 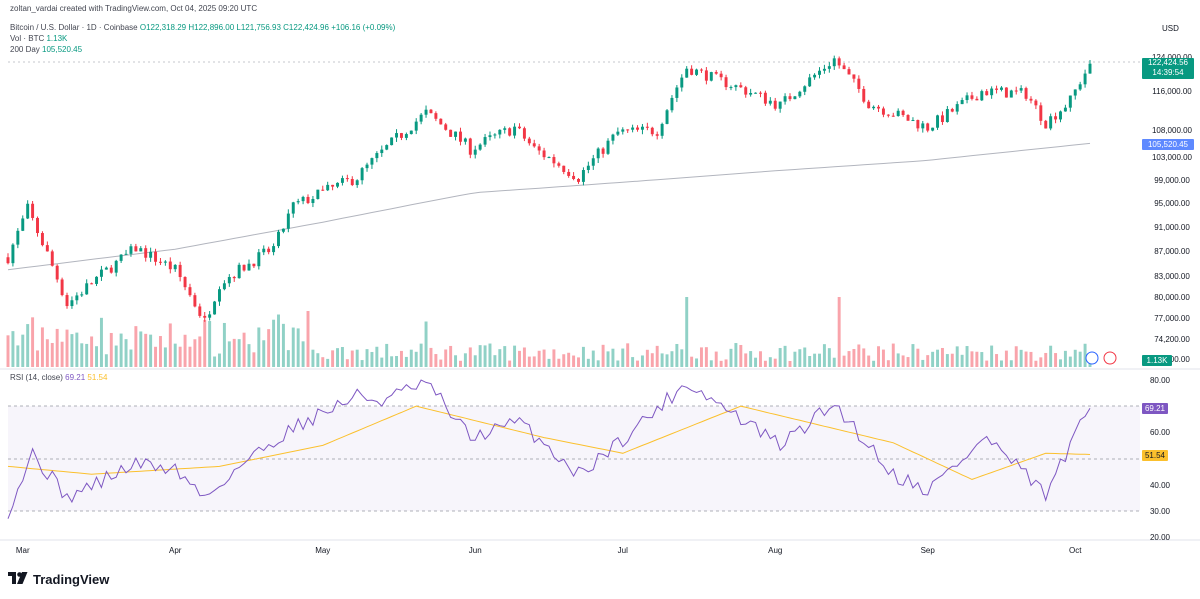 I want to click on price-tick-label: 99,000.00, so click(x=1172, y=180).